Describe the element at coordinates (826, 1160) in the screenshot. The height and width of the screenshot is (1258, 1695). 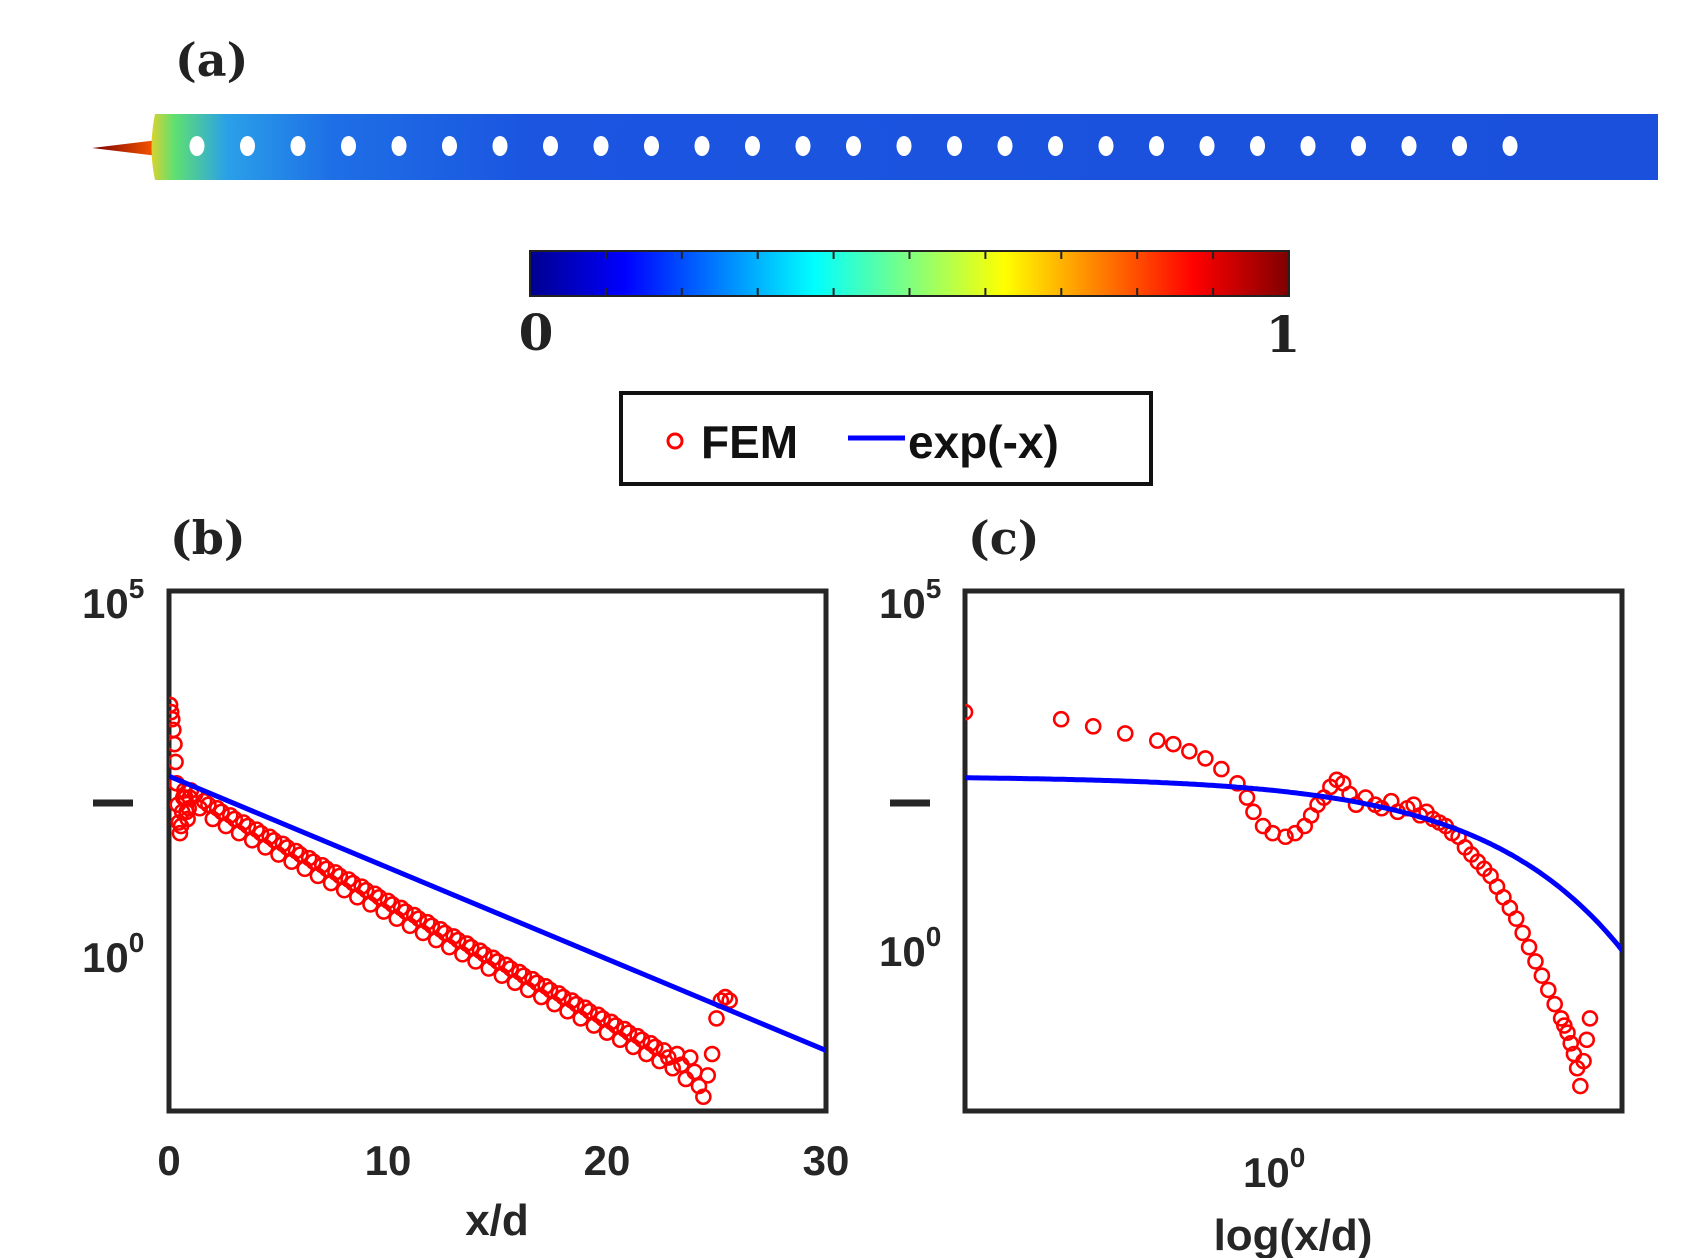
I see `chart-b-xtick-label: 30` at that location.